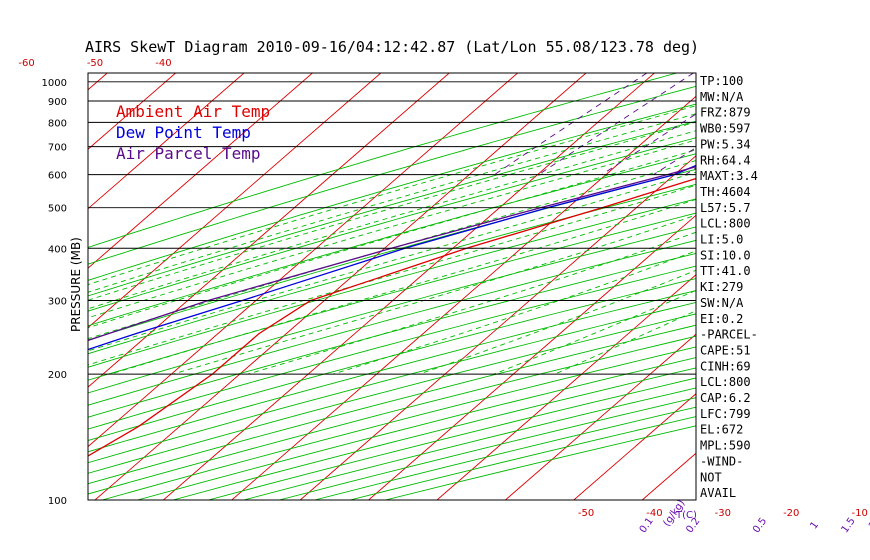 This screenshot has height=560, width=870. Describe the element at coordinates (722, 97) in the screenshot. I see `index-item: MW:N/A` at that location.